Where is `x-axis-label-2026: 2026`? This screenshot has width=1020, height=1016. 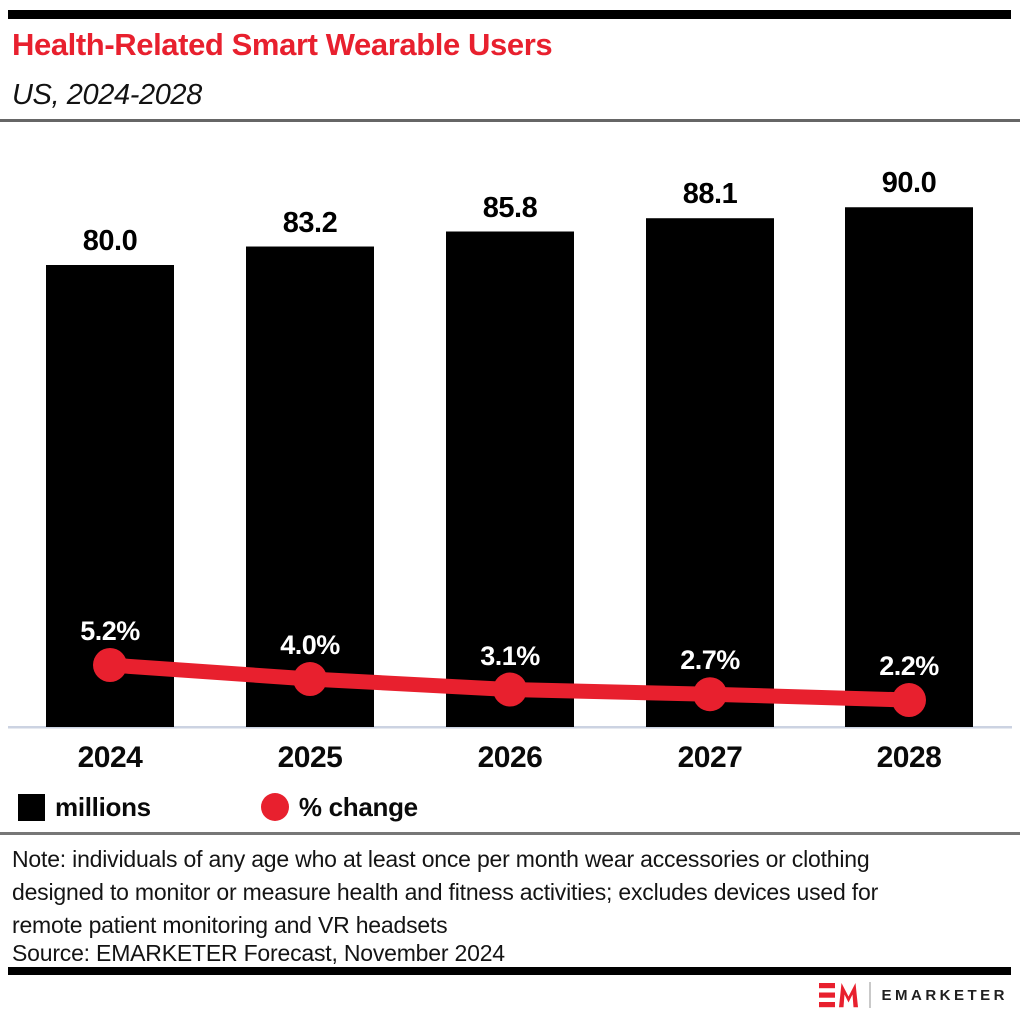 x-axis-label-2026: 2026 is located at coordinates (510, 757).